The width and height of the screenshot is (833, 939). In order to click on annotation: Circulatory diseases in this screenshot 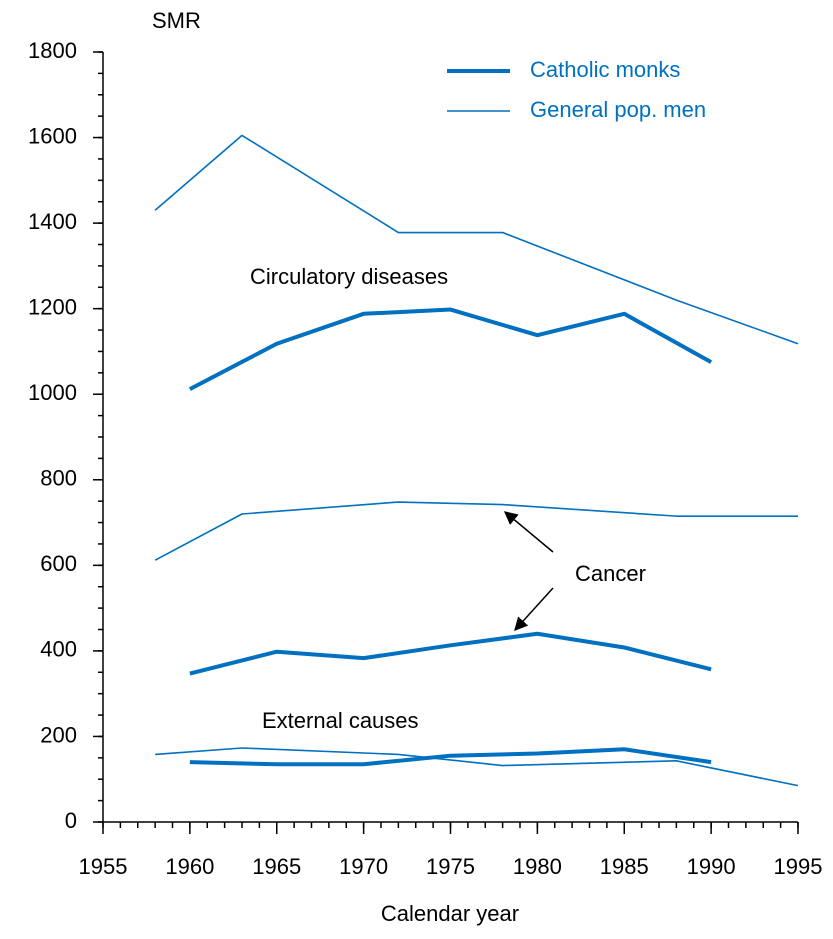, I will do `click(349, 276)`.